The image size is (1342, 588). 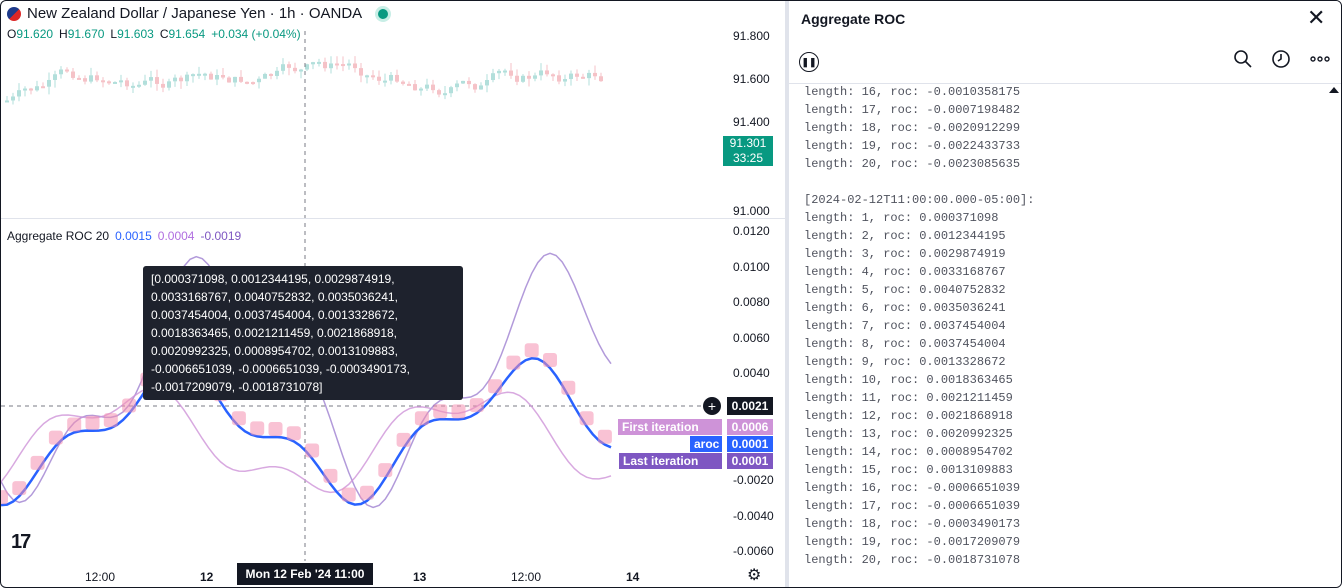 I want to click on pause-icon: ❚❚, so click(x=809, y=62).